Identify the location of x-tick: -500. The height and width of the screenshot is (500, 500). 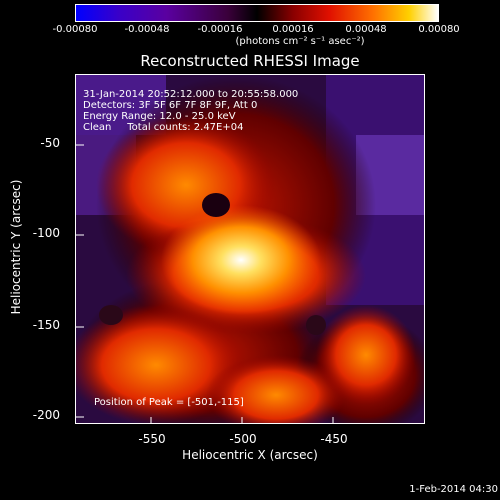
(243, 439).